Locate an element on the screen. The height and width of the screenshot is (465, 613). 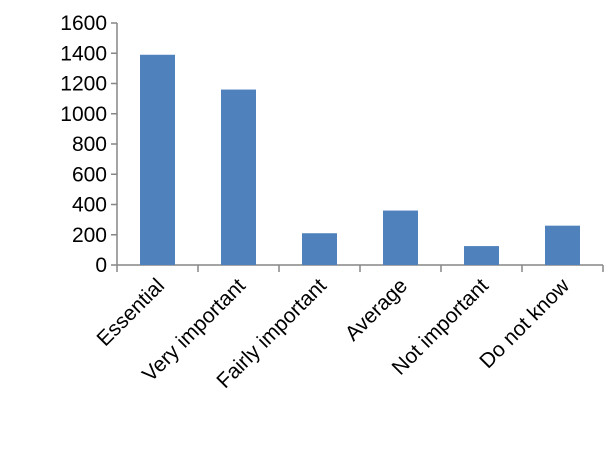
y-tick-label: 1200 is located at coordinates (83, 84).